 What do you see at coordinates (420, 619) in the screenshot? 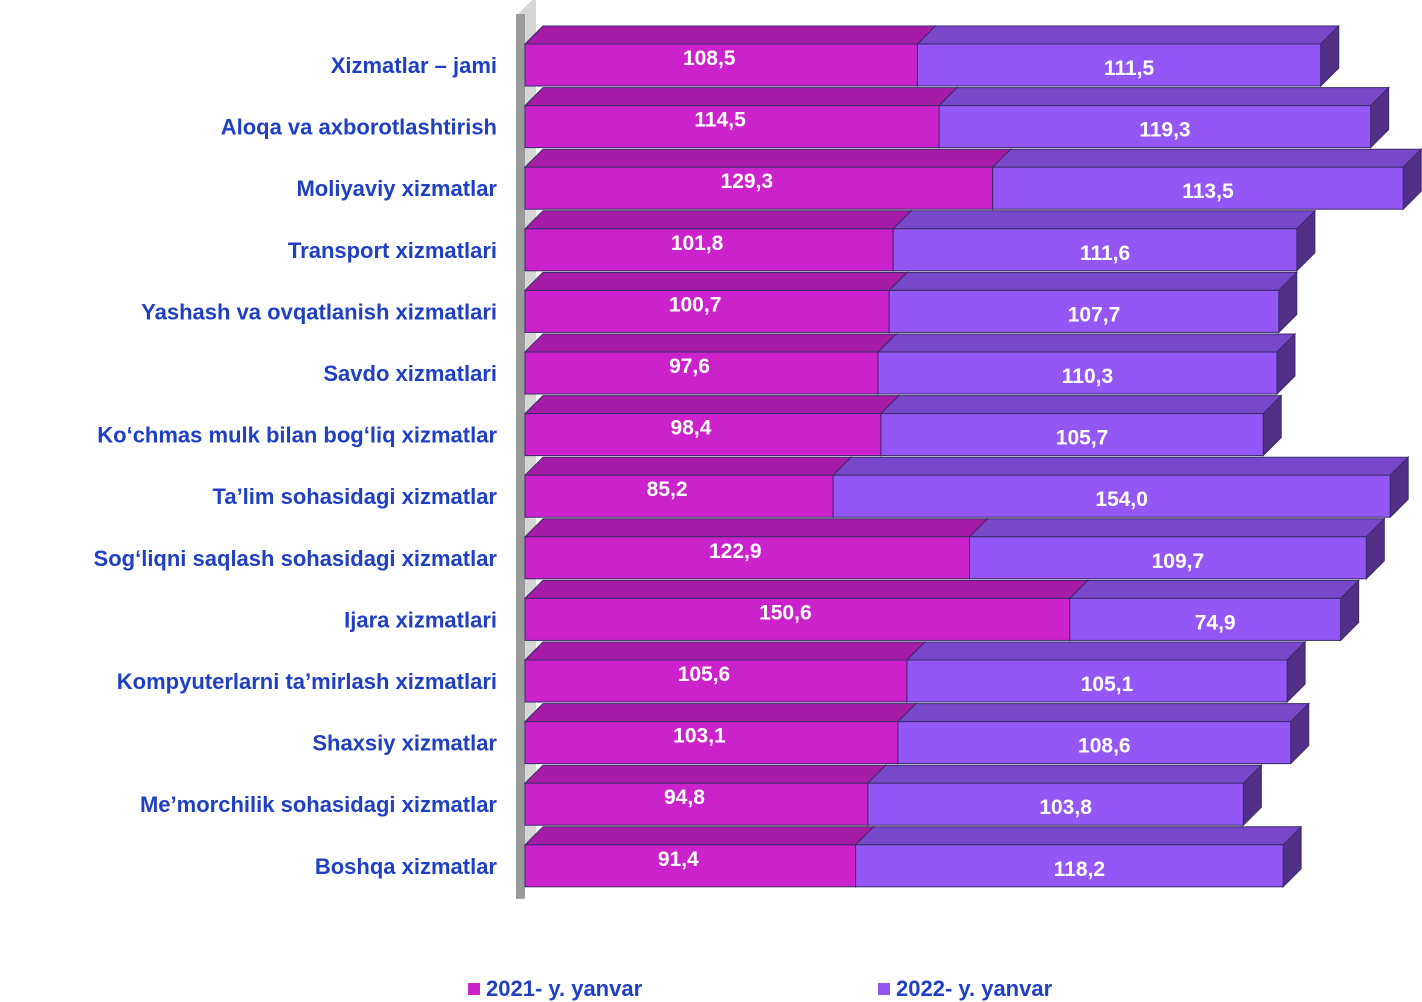
I see `category-label: Ijara xizmatlari` at bounding box center [420, 619].